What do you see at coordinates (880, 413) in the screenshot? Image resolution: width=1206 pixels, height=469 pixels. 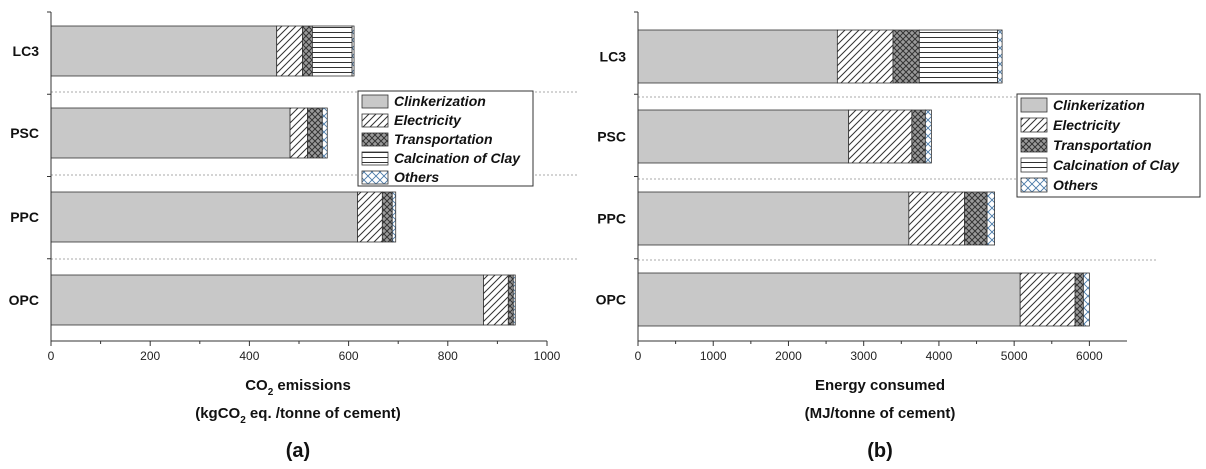 I see `x-axis-title-line2: (MJ/tonne of cement)` at bounding box center [880, 413].